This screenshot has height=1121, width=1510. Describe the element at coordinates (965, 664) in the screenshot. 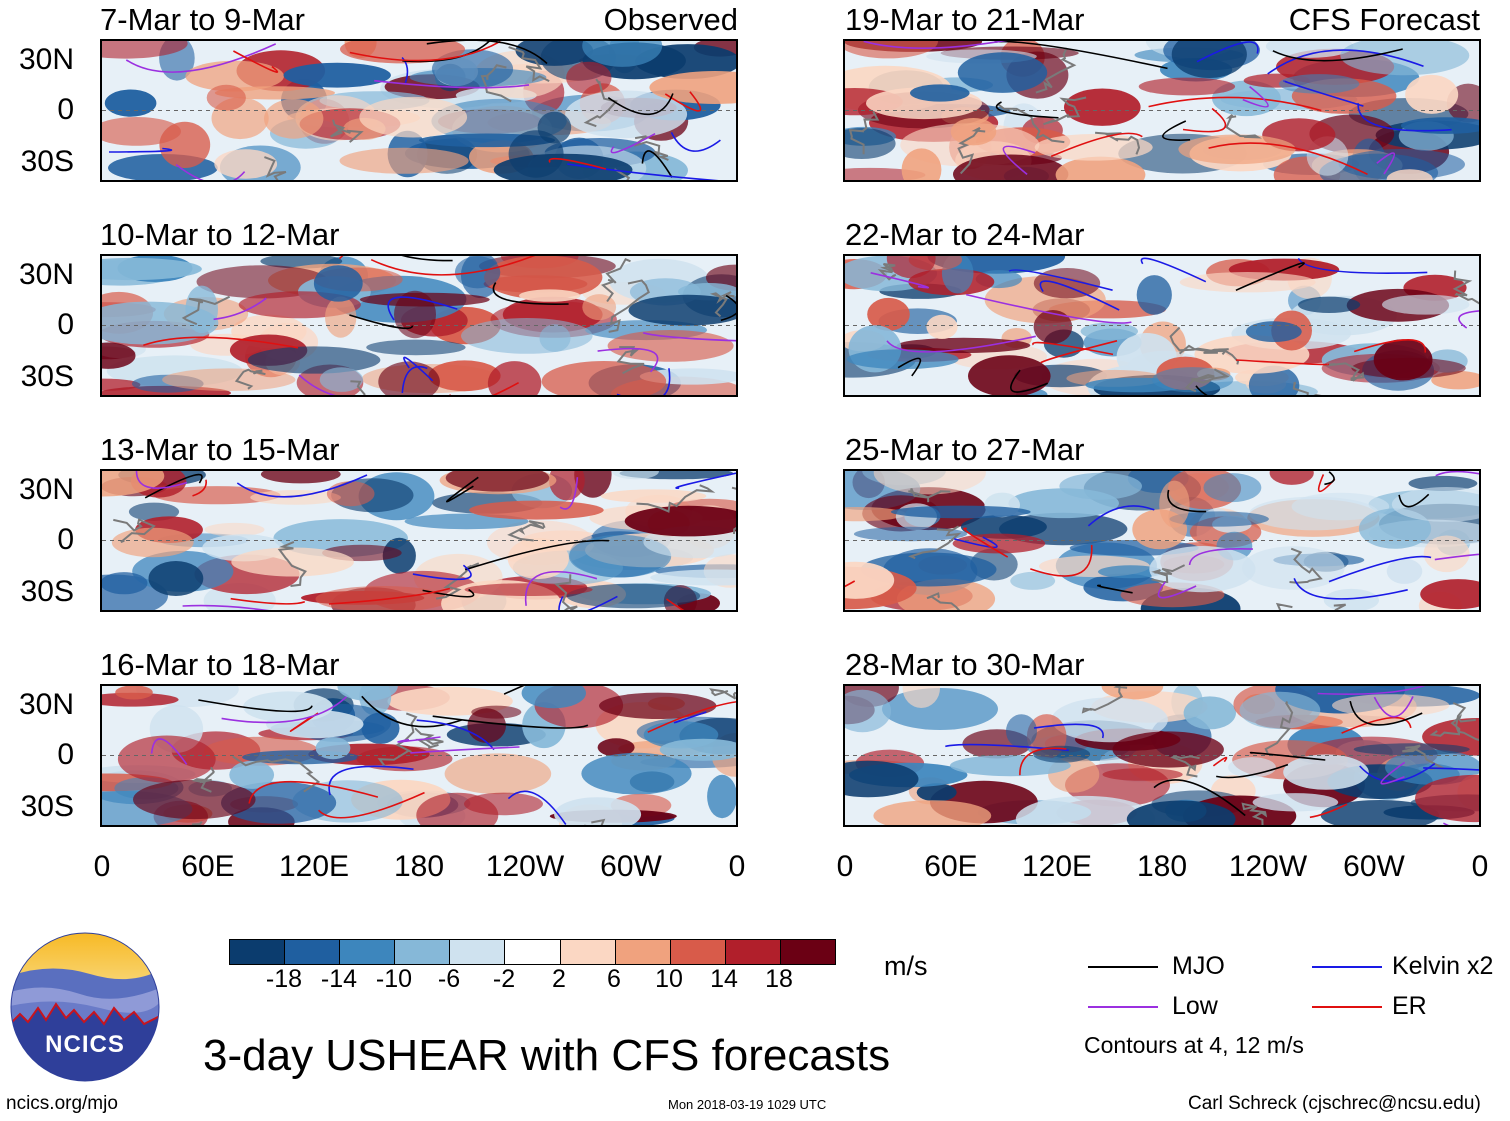

I see `panel-8-period: 28-Mar to 30-Mar` at that location.